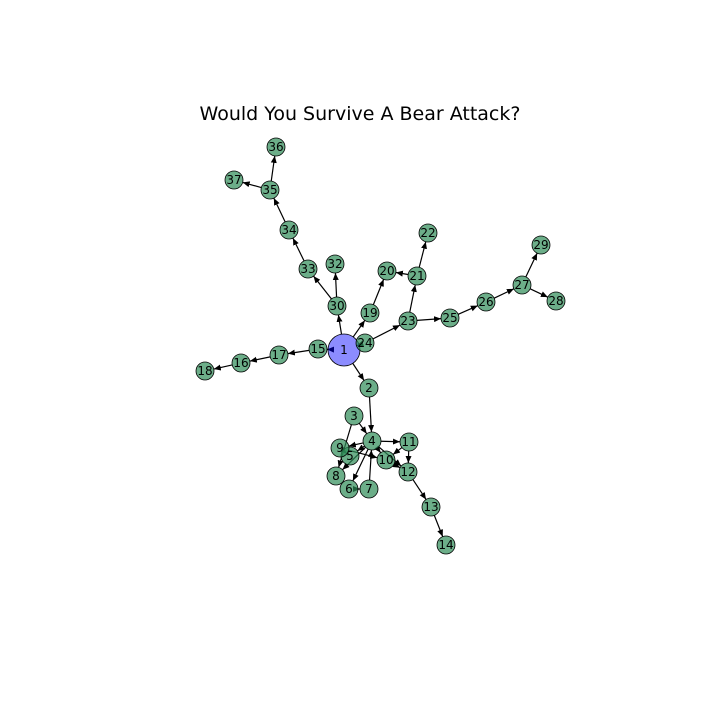 Image resolution: width=720 pixels, height=720 pixels. I want to click on node-9: 9, so click(340, 448).